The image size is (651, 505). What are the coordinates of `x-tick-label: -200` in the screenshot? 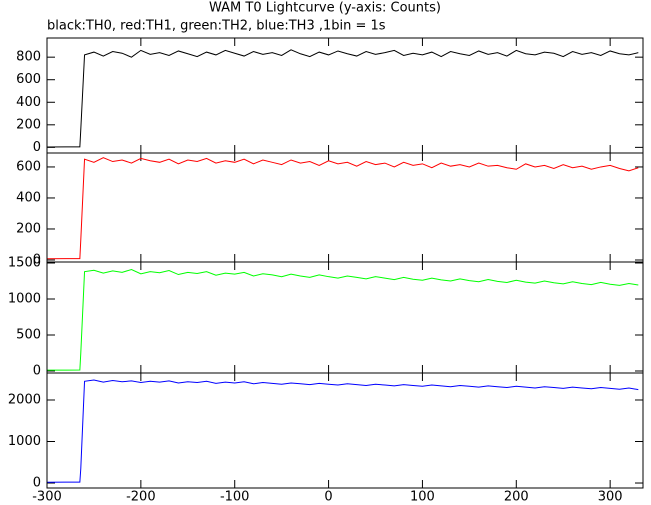 It's located at (141, 497).